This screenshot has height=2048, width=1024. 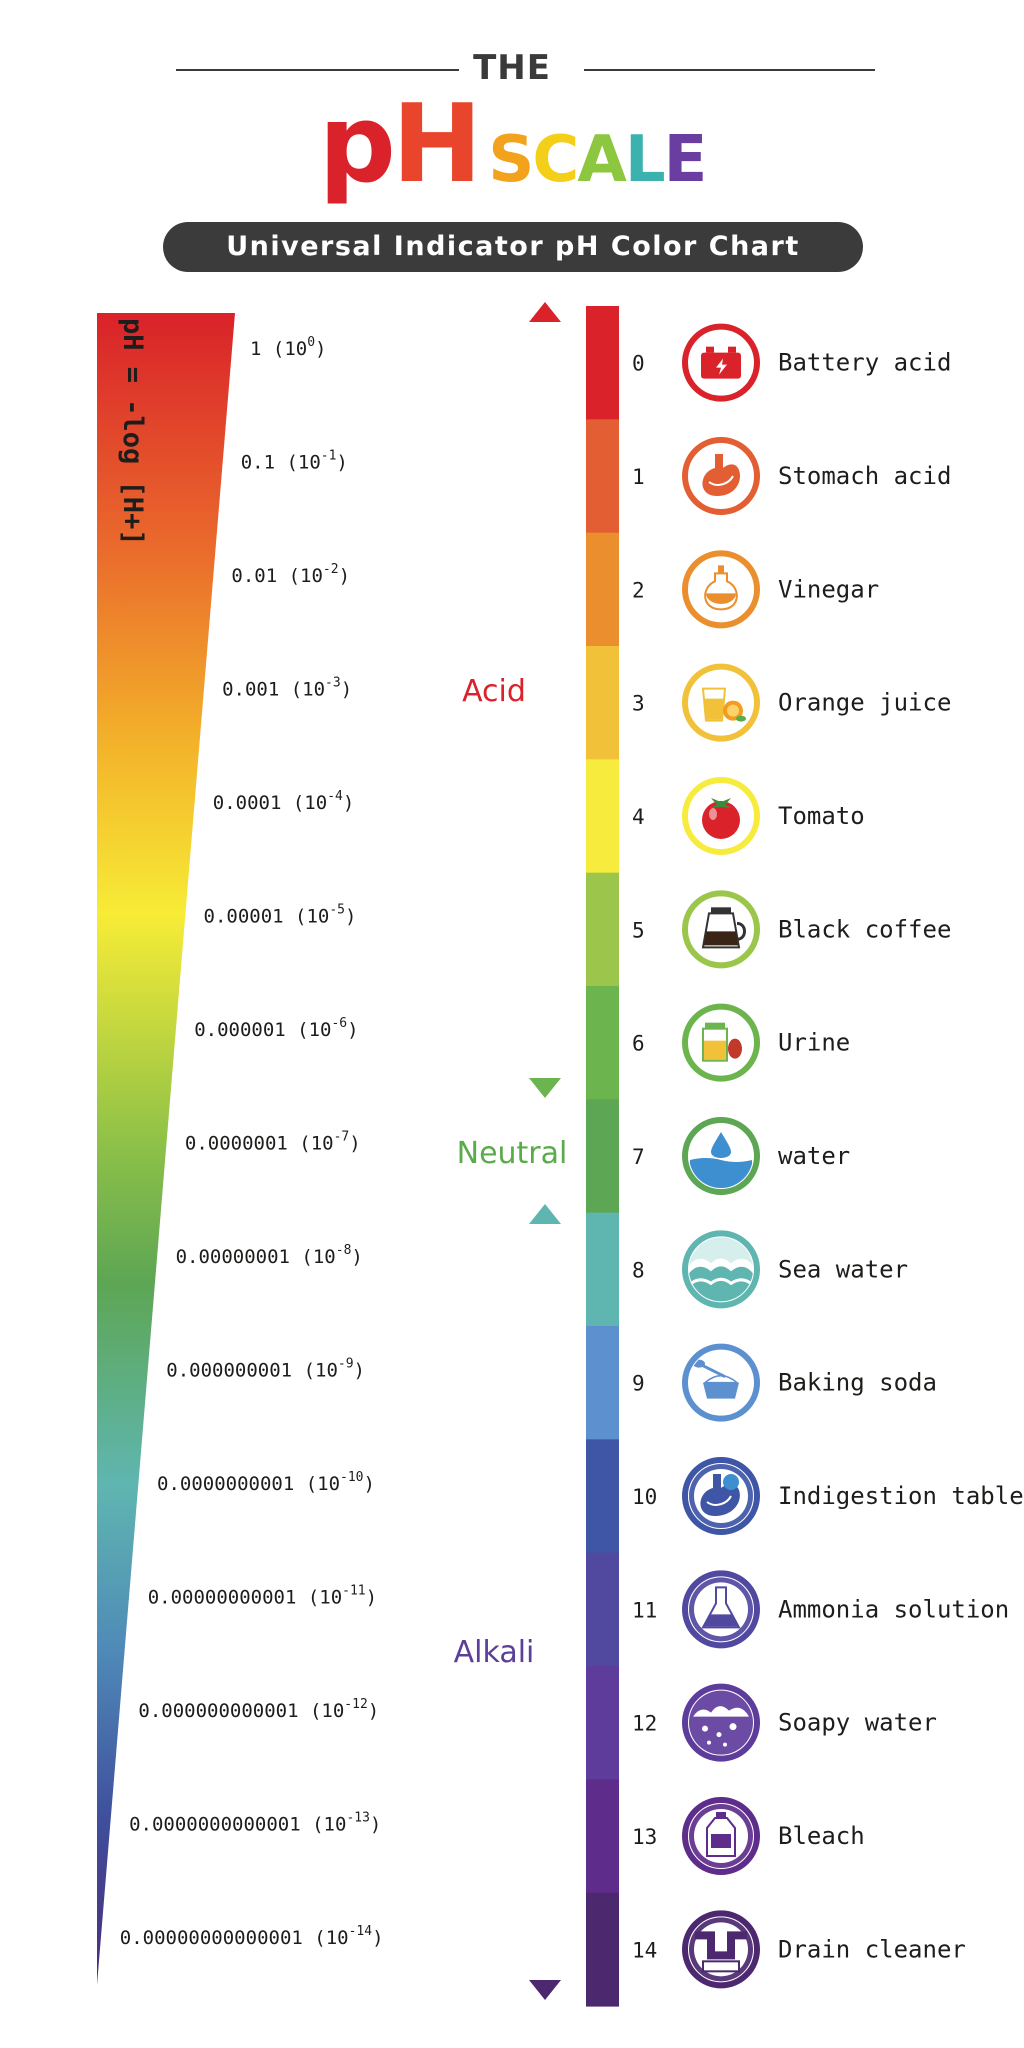 What do you see at coordinates (545, 1602) in the screenshot?
I see `alkali-arrow` at bounding box center [545, 1602].